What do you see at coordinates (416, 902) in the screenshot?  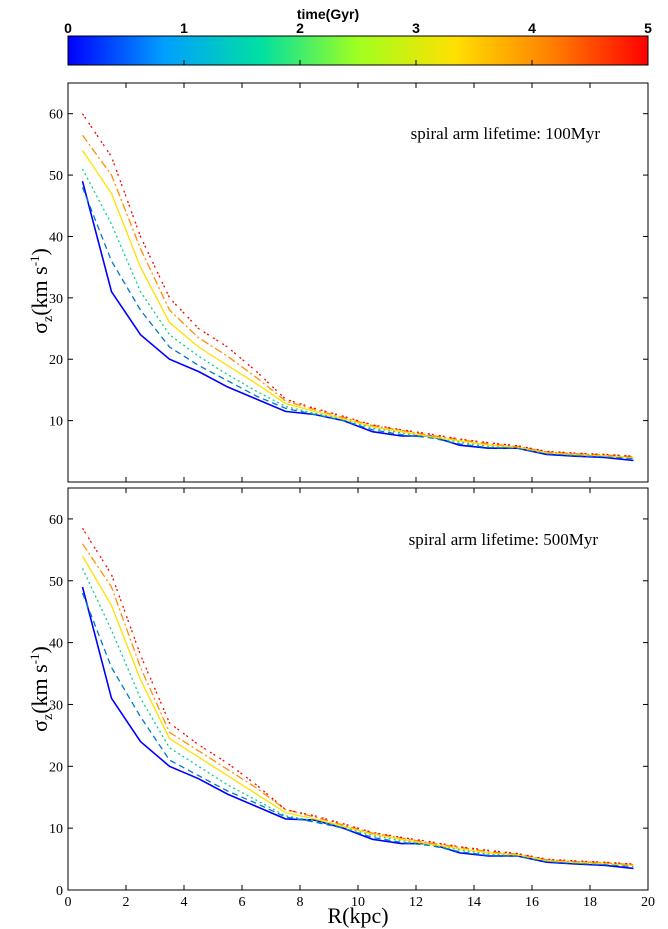 I see `bottom-x-tick-label-6: 12` at bounding box center [416, 902].